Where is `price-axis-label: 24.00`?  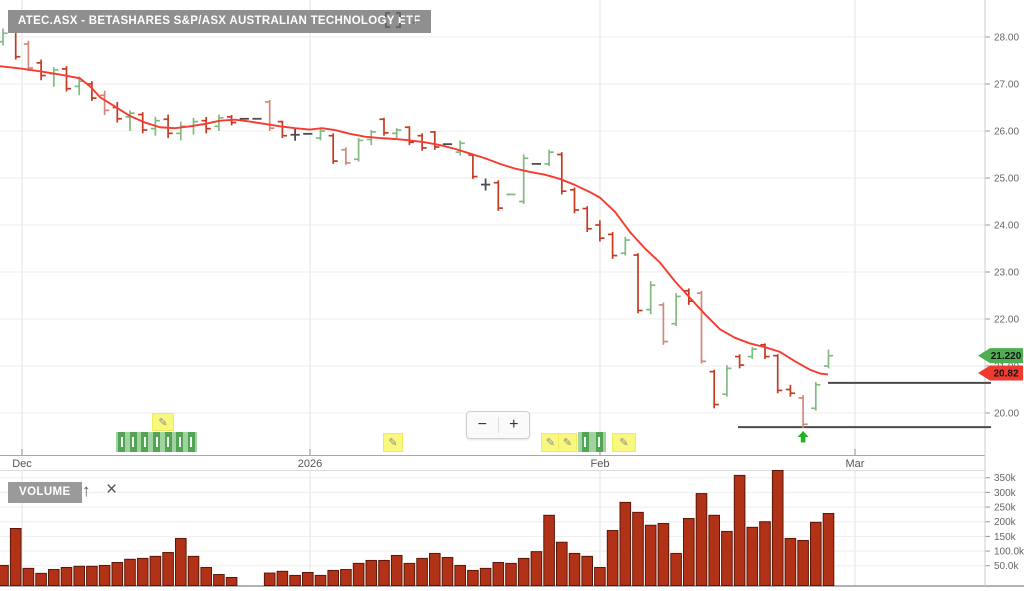 price-axis-label: 24.00 is located at coordinates (1006, 226).